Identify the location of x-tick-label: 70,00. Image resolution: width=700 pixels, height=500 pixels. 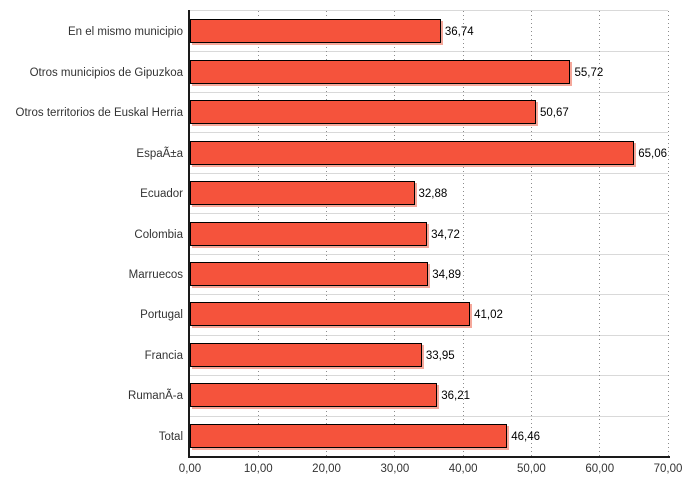
(668, 469).